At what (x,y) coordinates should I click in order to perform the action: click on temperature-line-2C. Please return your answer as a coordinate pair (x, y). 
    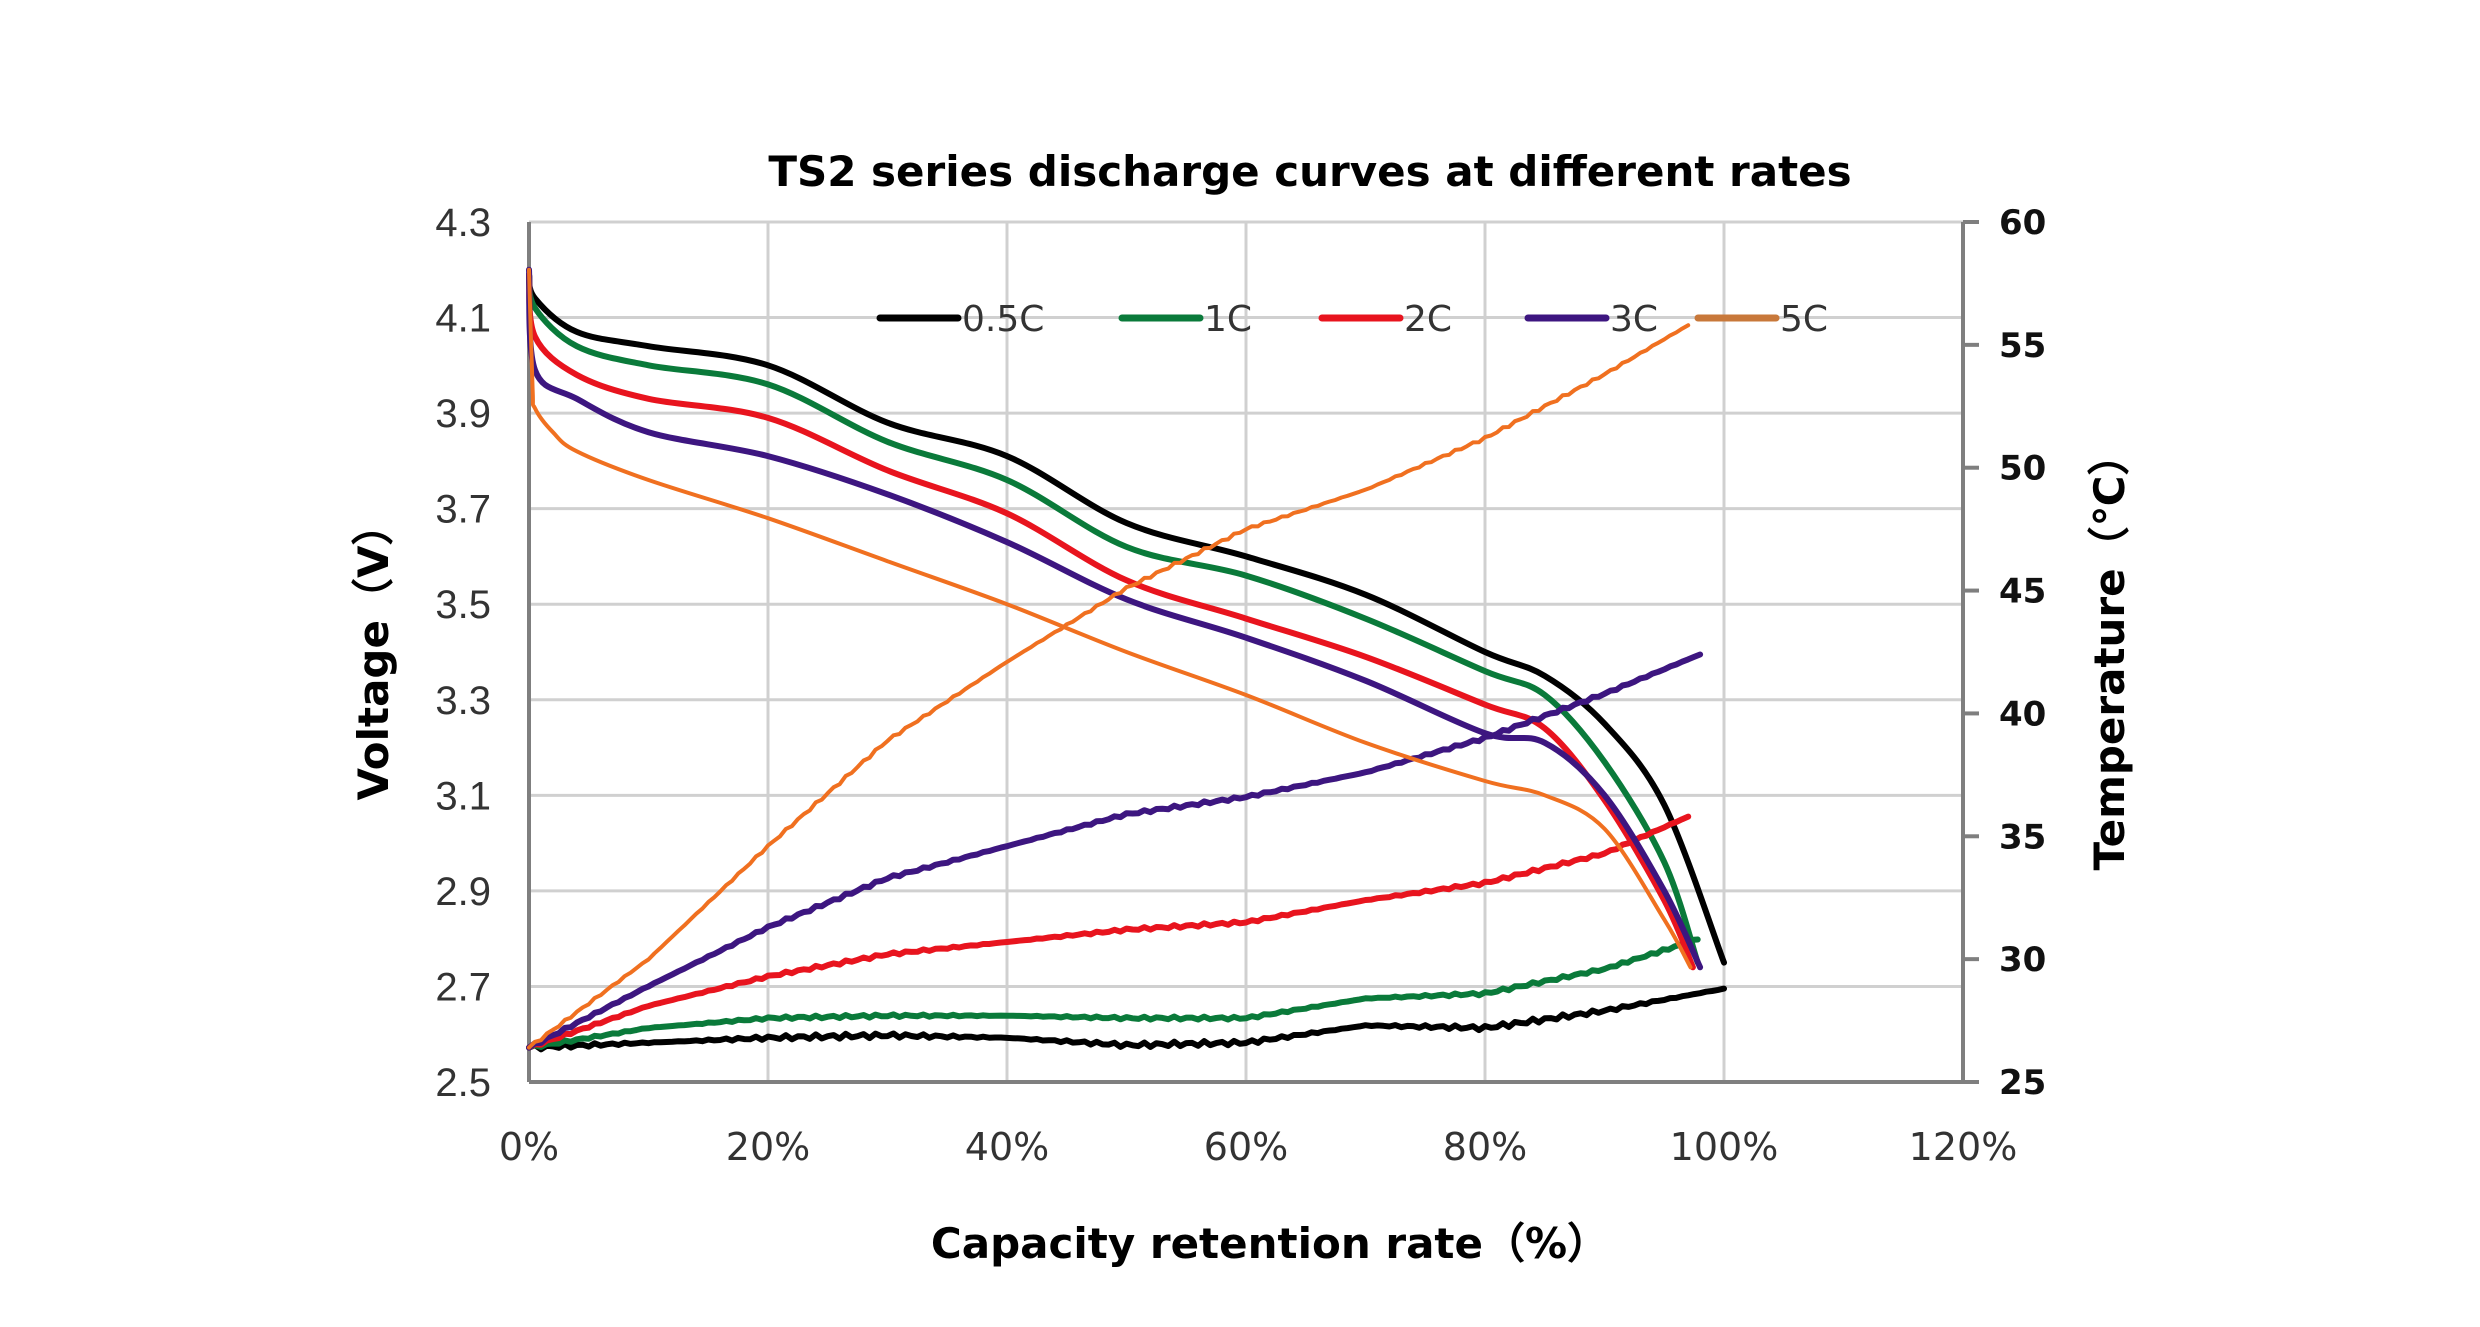
    Looking at the image, I should click on (1109, 932).